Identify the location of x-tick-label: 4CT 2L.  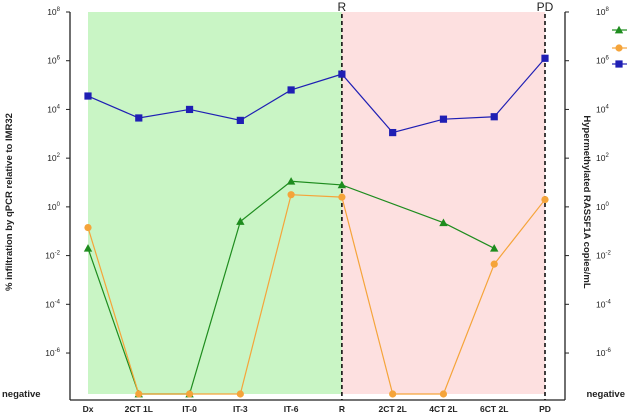
(443, 408).